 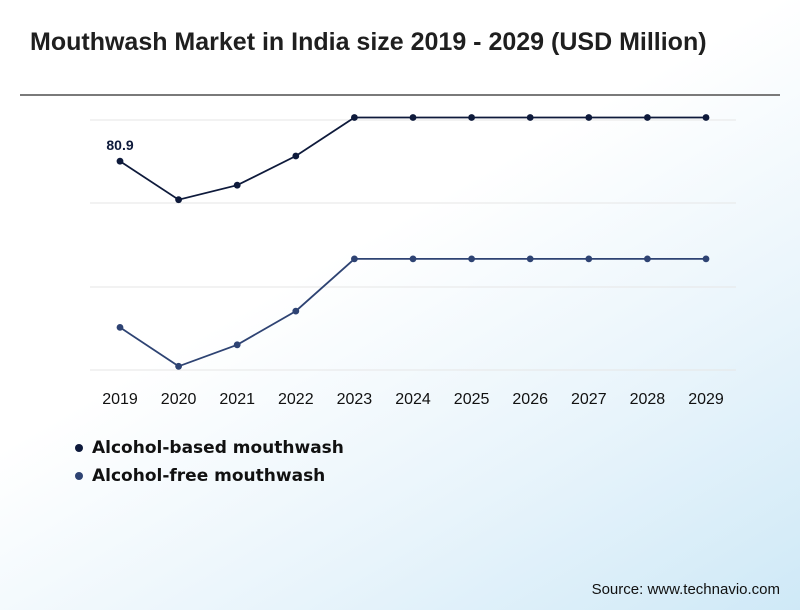 I want to click on data-point-s1-2029, so click(x=706, y=259).